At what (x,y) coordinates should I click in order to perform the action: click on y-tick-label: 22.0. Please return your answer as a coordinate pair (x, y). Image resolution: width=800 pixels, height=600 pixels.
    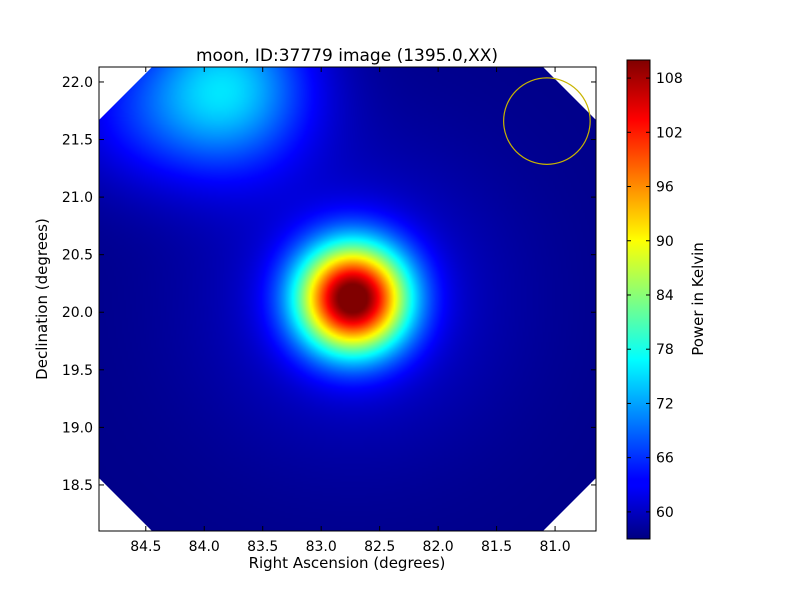
    Looking at the image, I should click on (77, 83).